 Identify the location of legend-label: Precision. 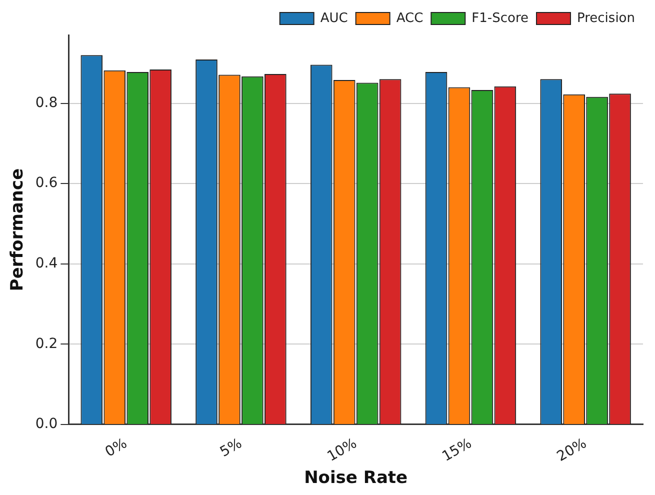
(606, 18).